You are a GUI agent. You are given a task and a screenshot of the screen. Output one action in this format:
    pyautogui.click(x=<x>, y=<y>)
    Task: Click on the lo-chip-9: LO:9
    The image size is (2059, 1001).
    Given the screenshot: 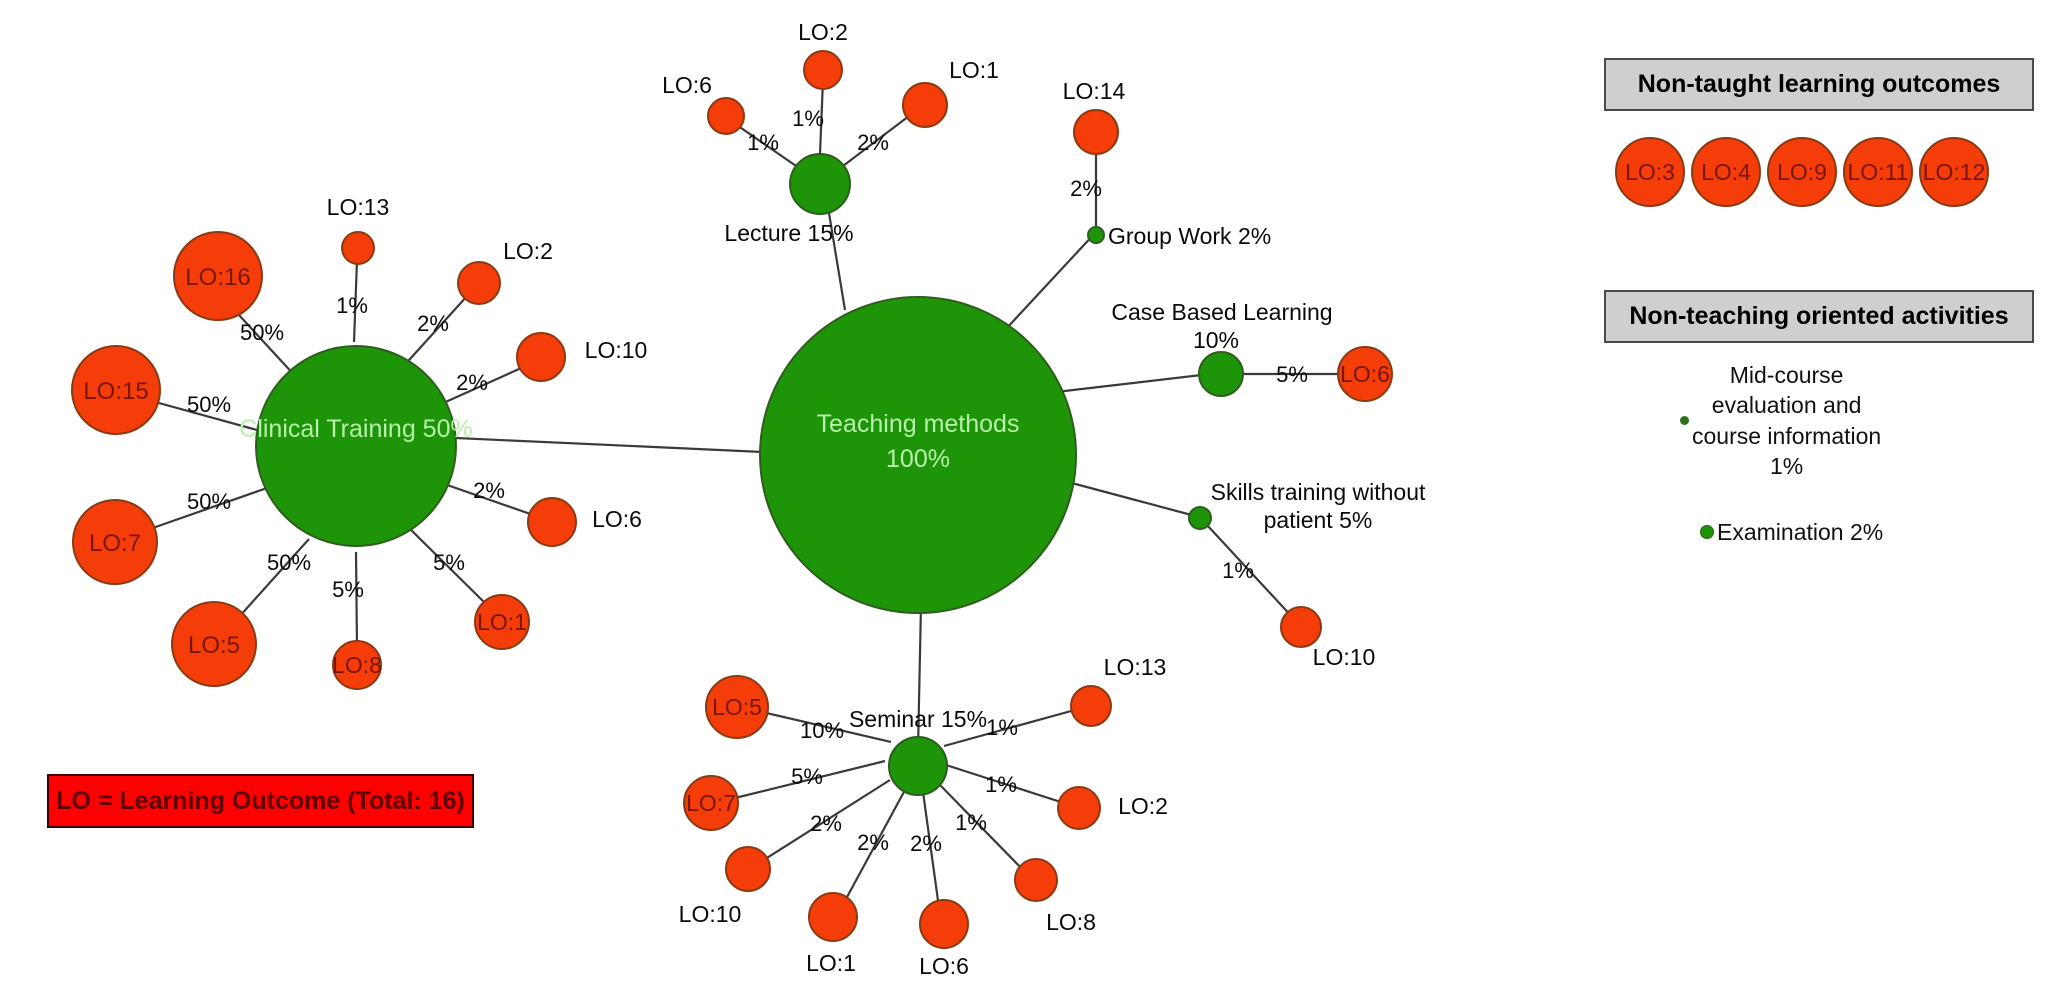 What is the action you would take?
    pyautogui.click(x=1802, y=172)
    